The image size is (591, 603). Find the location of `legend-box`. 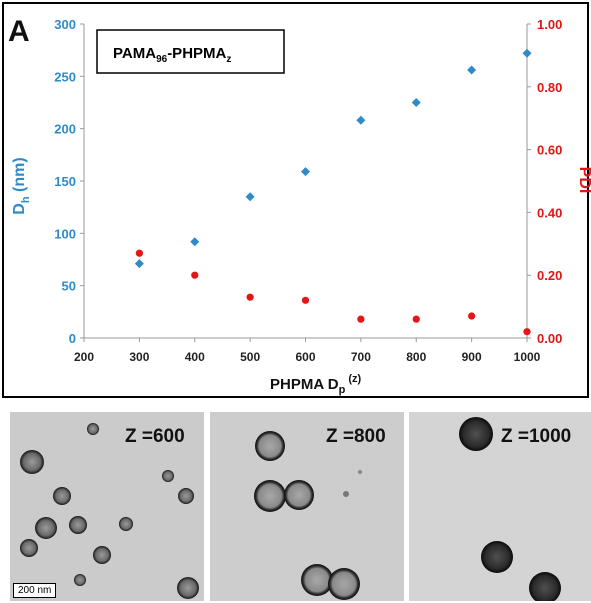

legend-box is located at coordinates (190, 51).